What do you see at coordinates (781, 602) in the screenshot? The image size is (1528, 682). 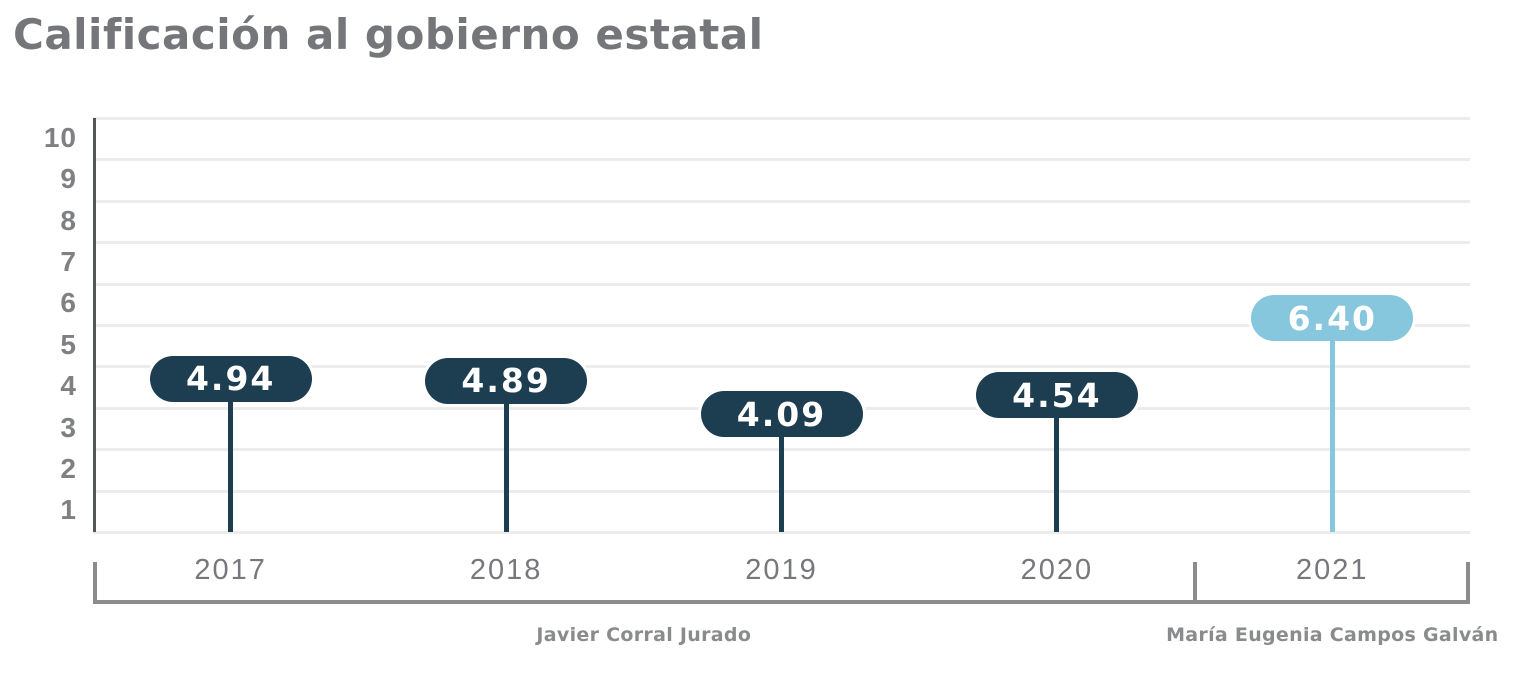 I see `bracket-line` at bounding box center [781, 602].